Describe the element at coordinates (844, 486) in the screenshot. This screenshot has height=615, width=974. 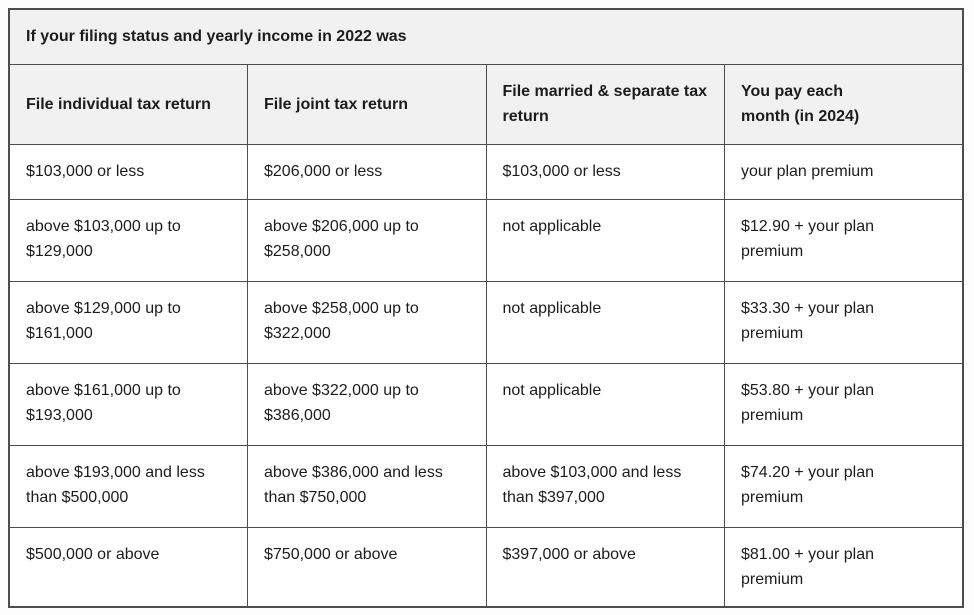
I see `table-cell: $74.20 + your plan premium` at that location.